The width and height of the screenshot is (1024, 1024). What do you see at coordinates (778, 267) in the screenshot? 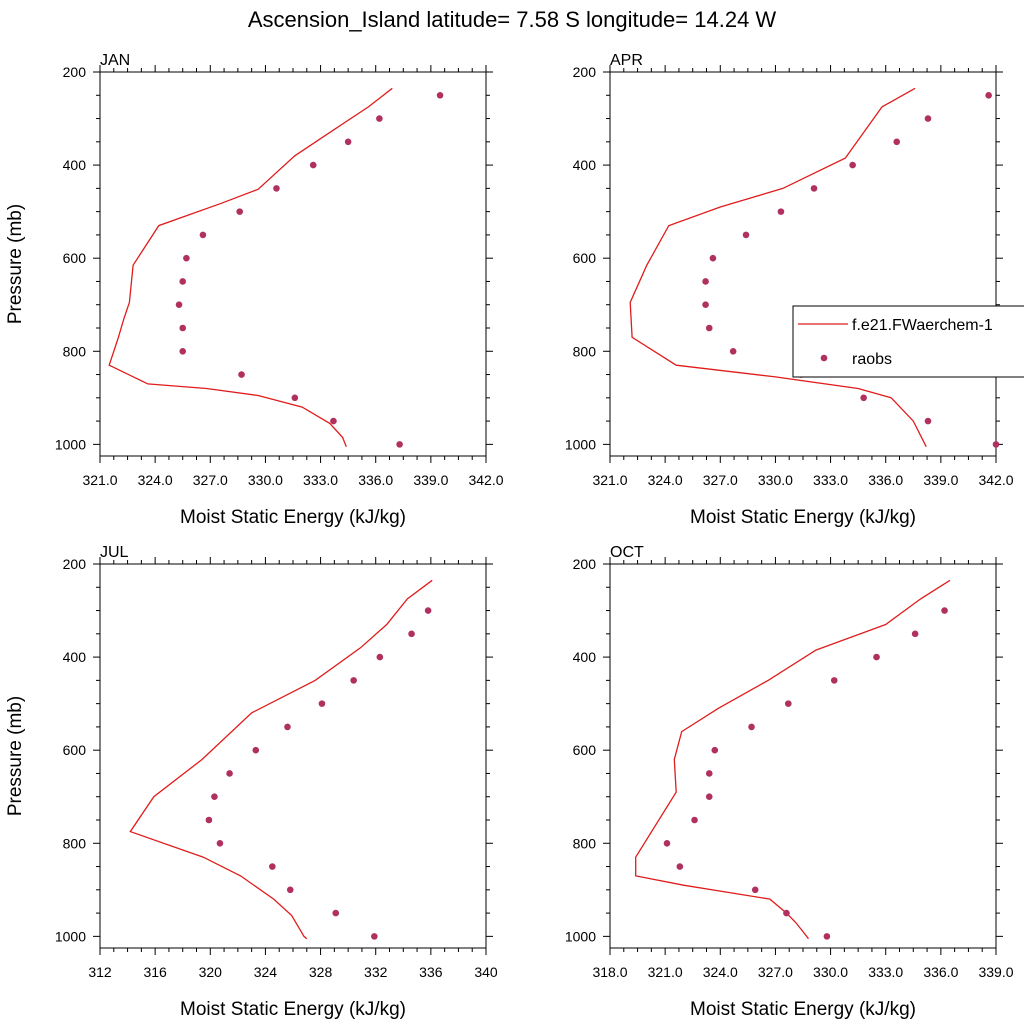
I see `apr-model-line` at bounding box center [778, 267].